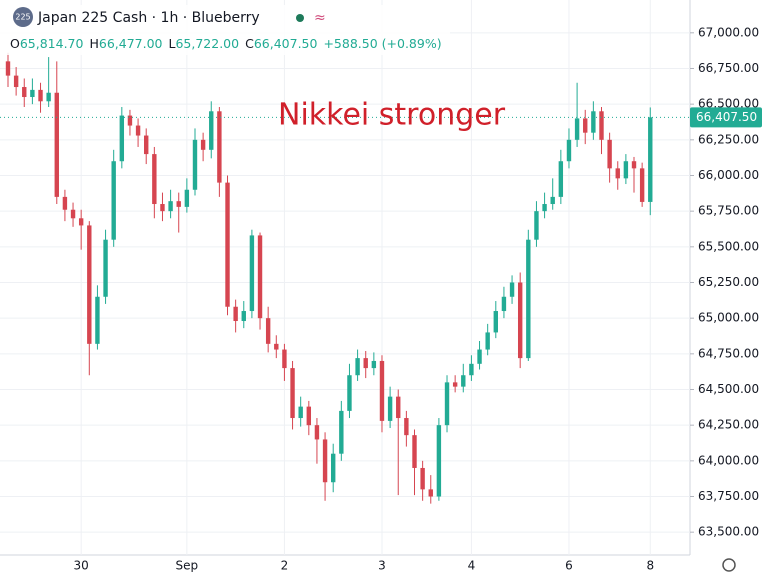 The image size is (768, 578). I want to click on x-tick-label: 2, so click(285, 566).